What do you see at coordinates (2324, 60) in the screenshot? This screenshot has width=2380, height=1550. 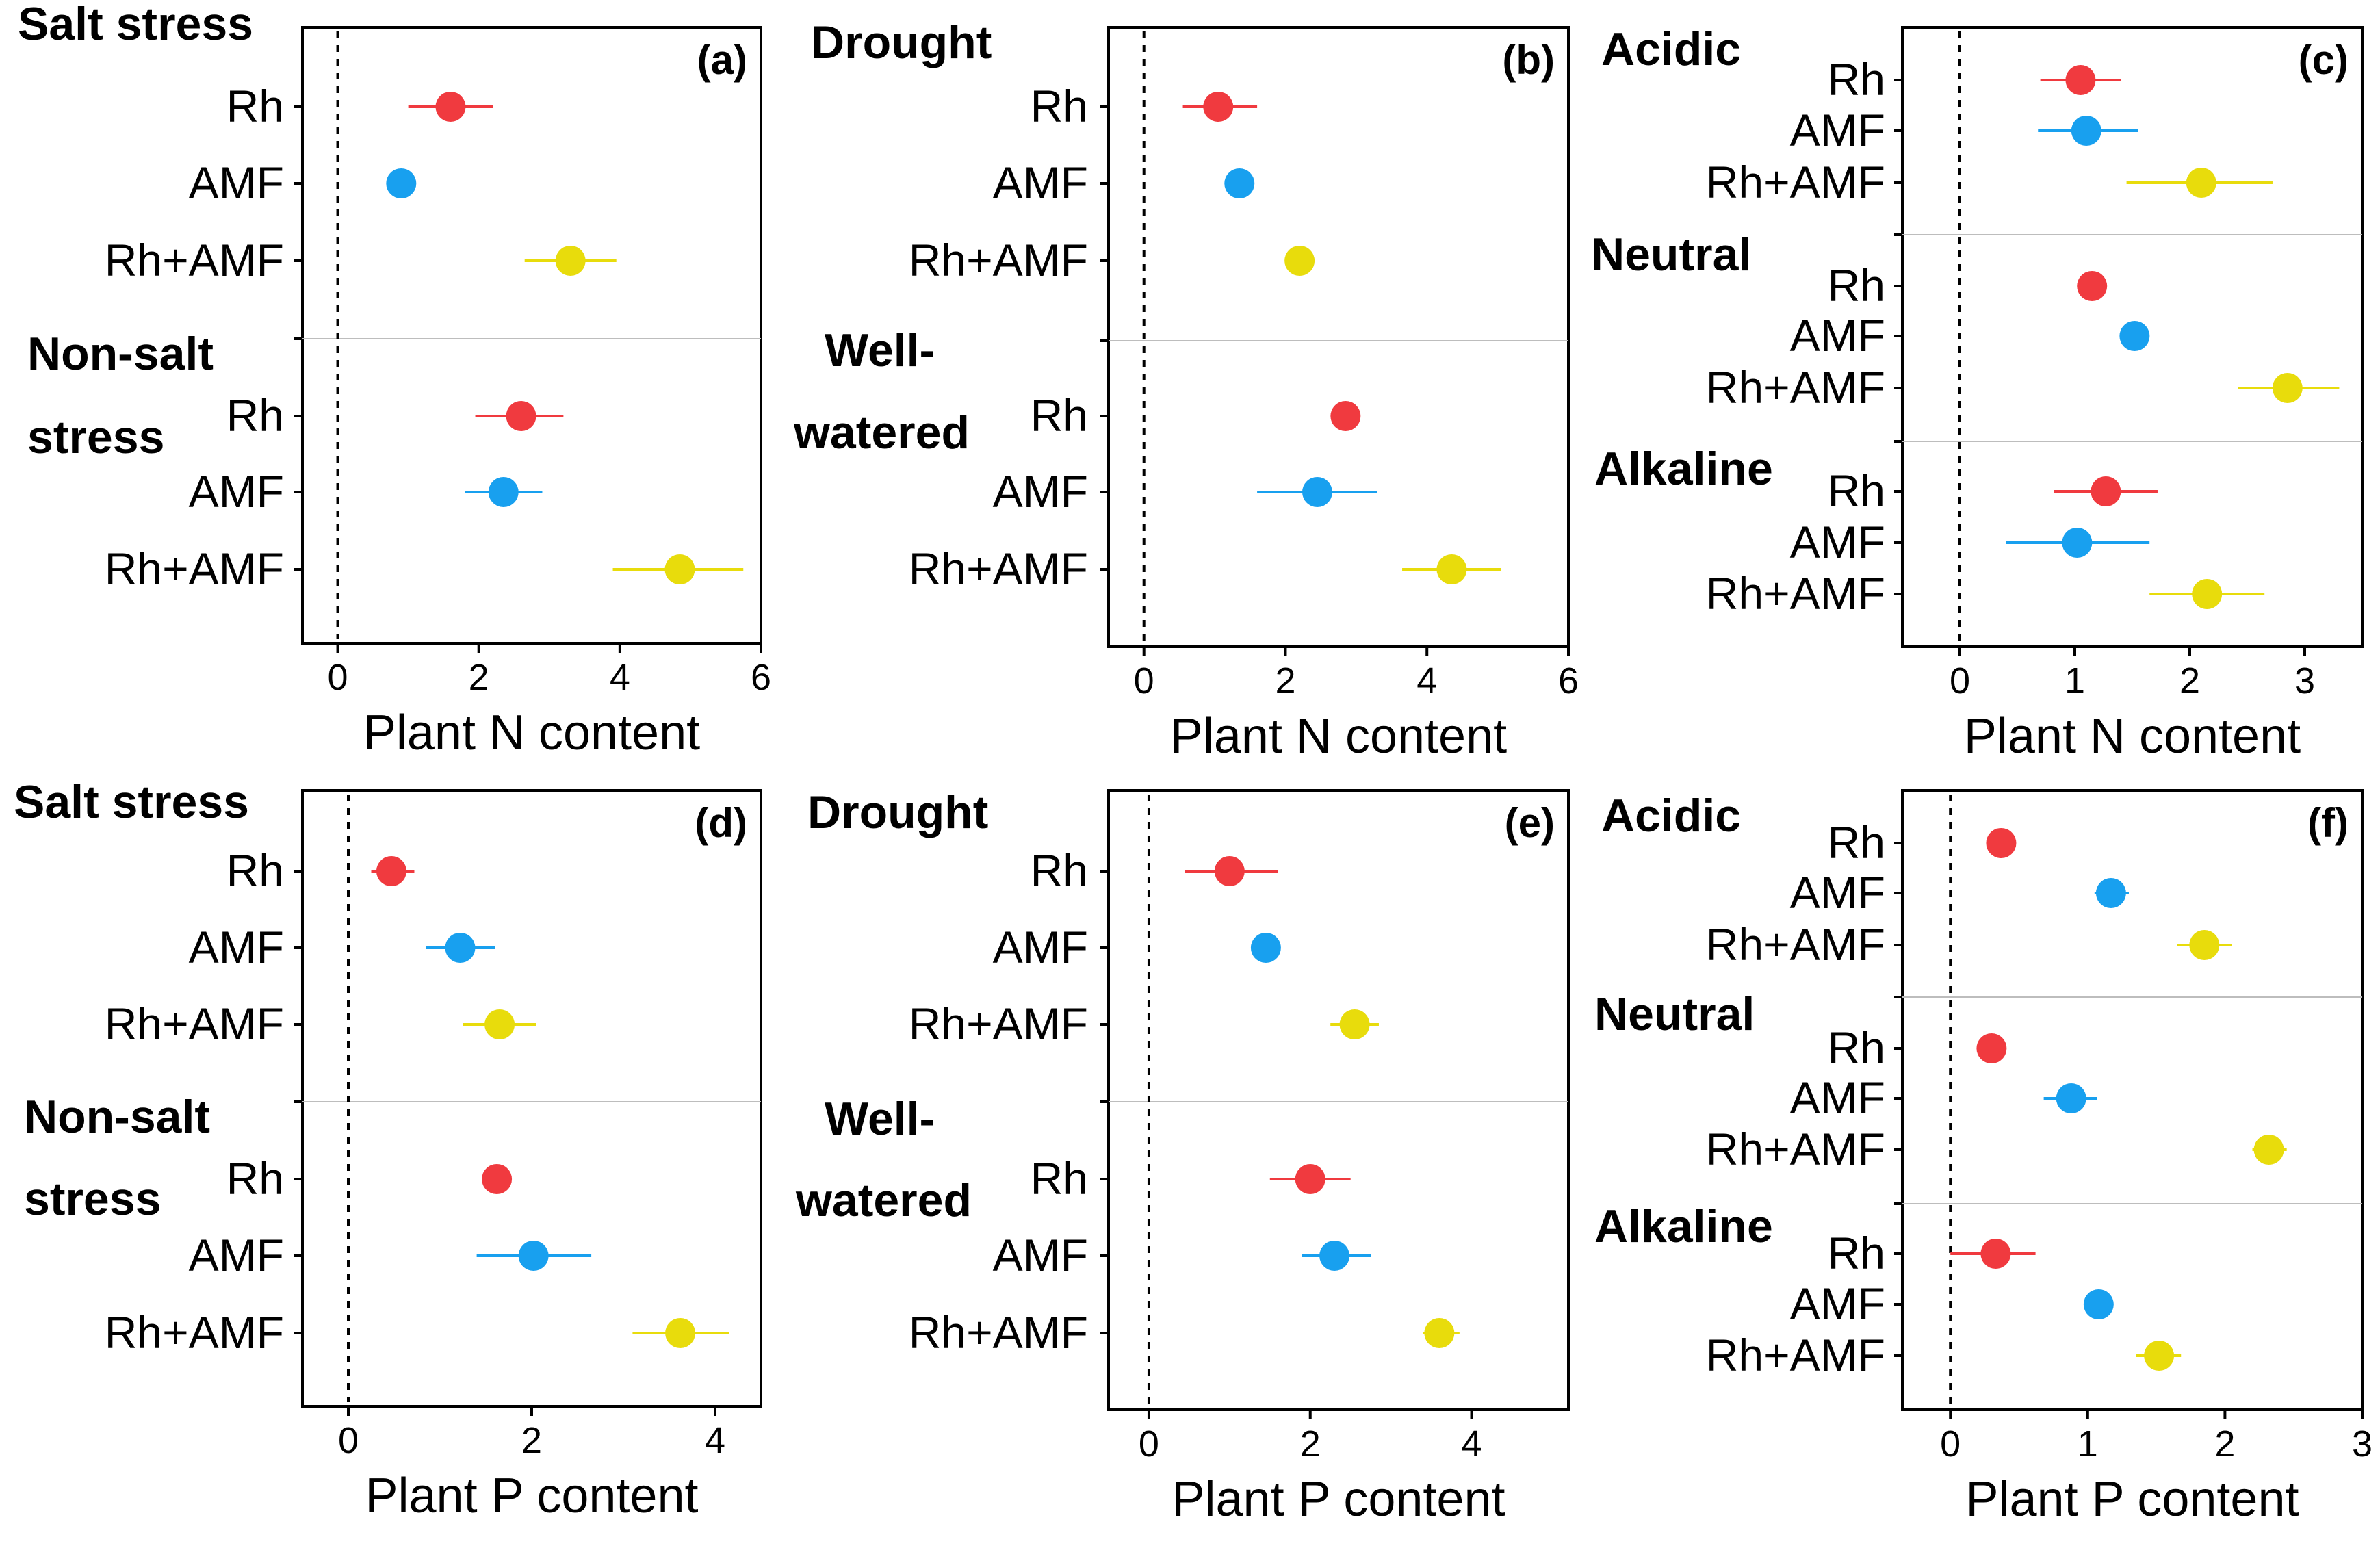 I see `panel-letter: (c)` at bounding box center [2324, 60].